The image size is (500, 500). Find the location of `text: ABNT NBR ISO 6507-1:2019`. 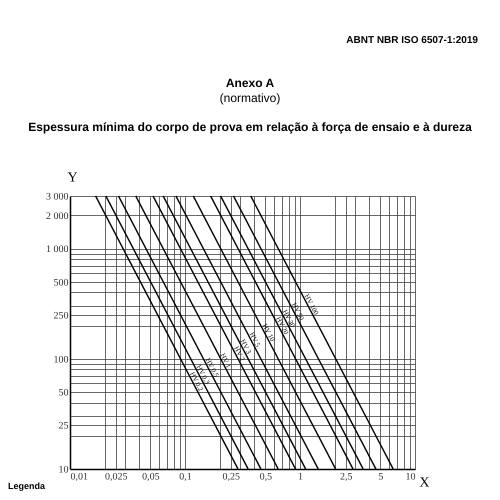

text: ABNT NBR ISO 6507-1:2019 is located at coordinates (412, 40).